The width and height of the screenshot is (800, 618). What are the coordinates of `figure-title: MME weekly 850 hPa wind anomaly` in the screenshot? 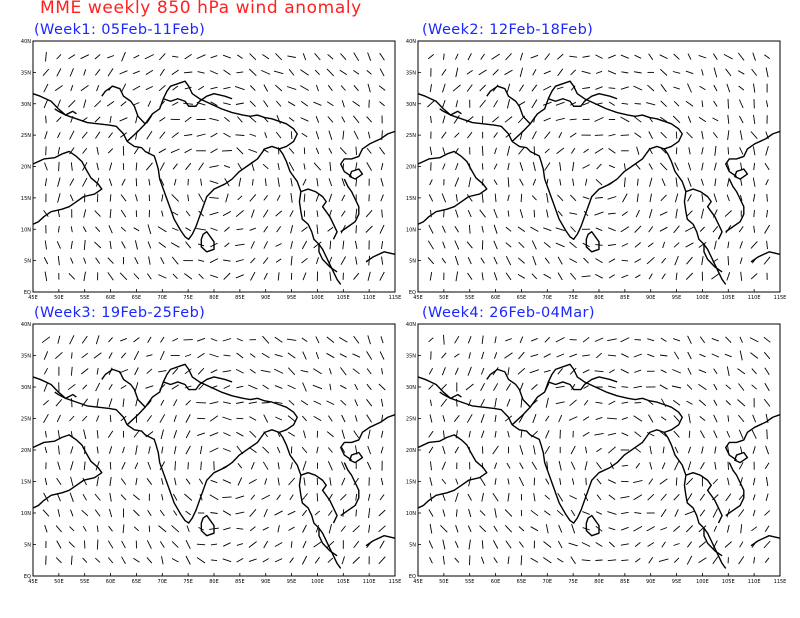 It's located at (201, 9).